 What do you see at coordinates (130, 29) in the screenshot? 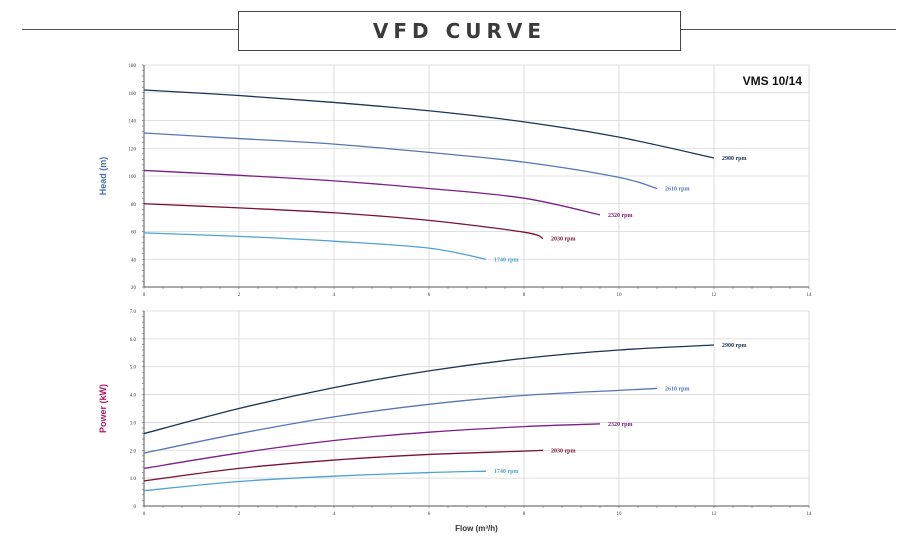
I see `title-rule-left` at bounding box center [130, 29].